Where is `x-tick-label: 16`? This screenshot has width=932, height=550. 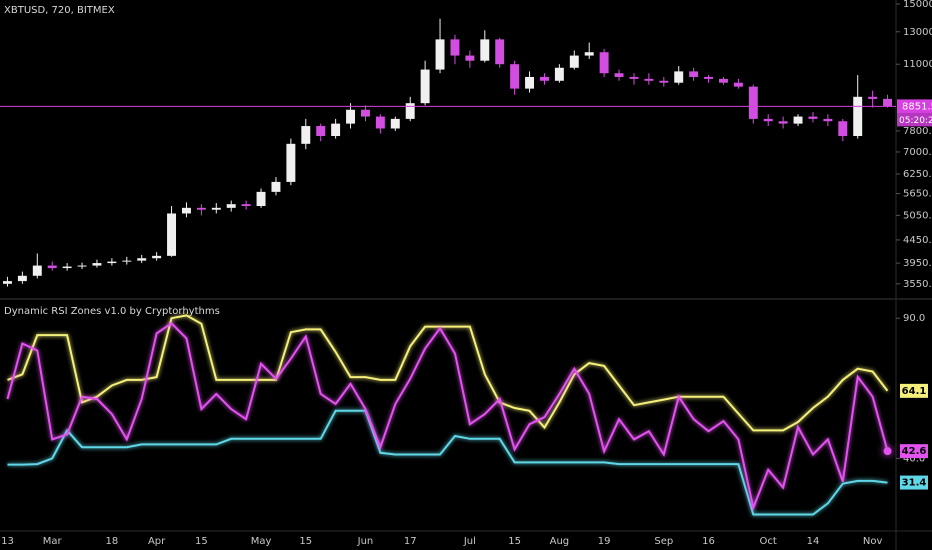 x-tick-label: 16 is located at coordinates (708, 541).